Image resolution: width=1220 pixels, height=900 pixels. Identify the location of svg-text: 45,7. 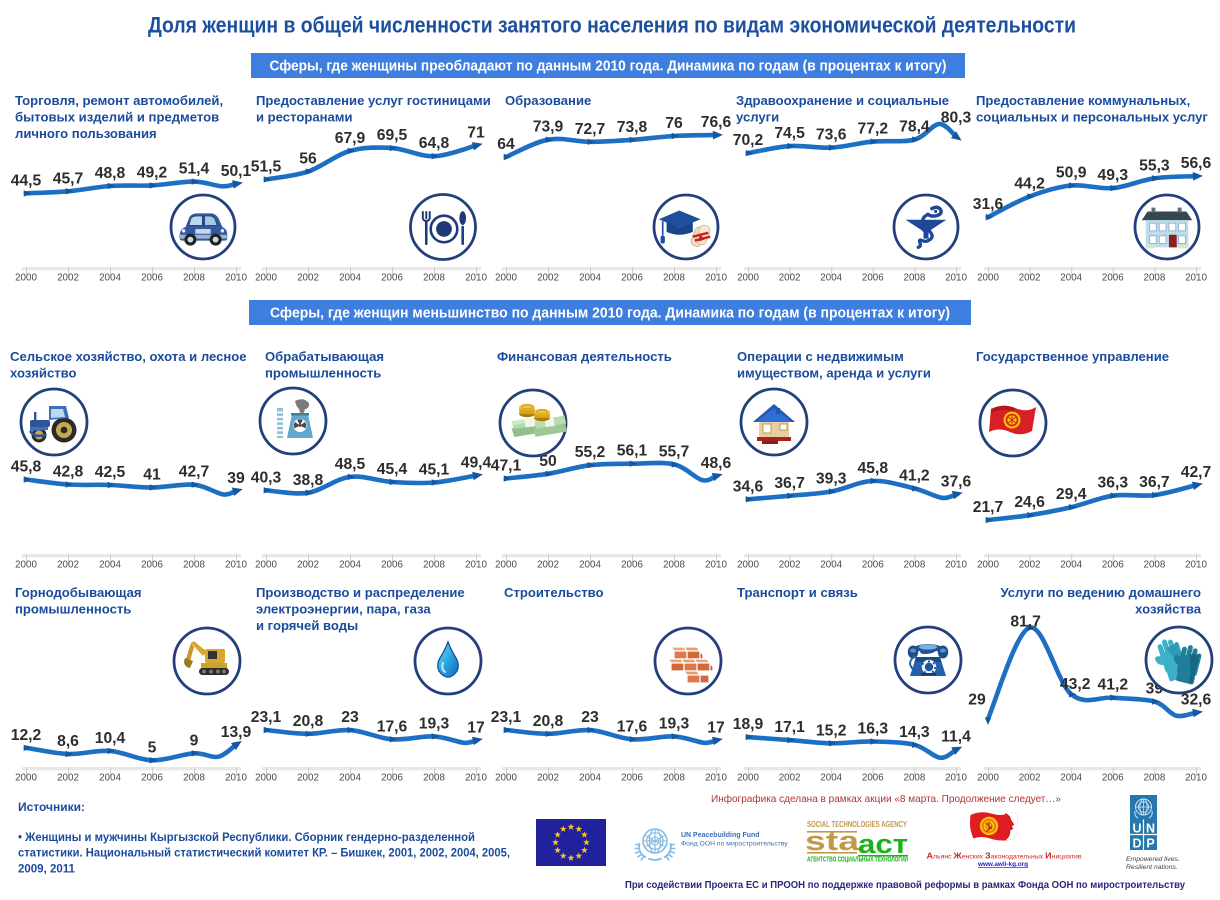
(68, 178).